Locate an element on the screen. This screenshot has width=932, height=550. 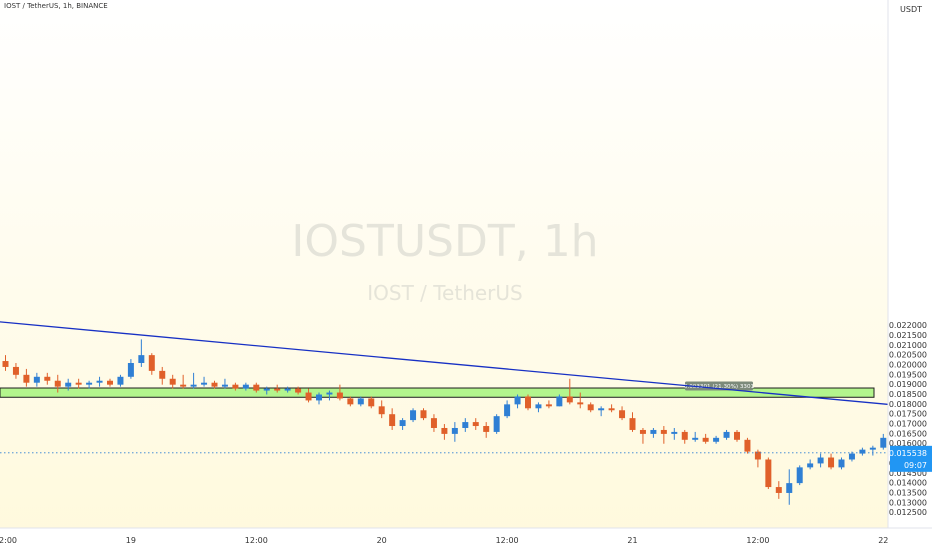
x-tick-label: 20 is located at coordinates (382, 540).